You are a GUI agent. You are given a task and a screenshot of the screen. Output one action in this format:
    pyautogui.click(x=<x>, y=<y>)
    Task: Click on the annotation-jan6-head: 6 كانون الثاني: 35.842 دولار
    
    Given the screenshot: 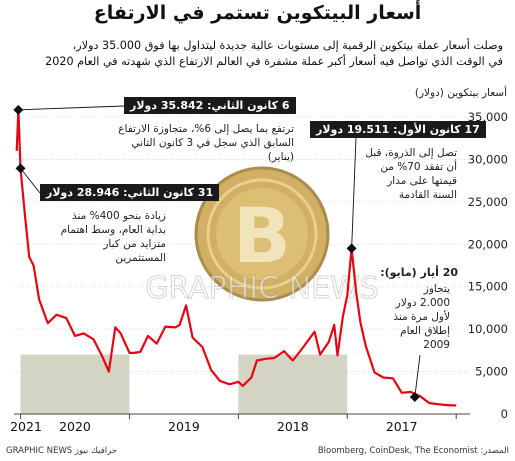 What is the action you would take?
    pyautogui.click(x=210, y=105)
    